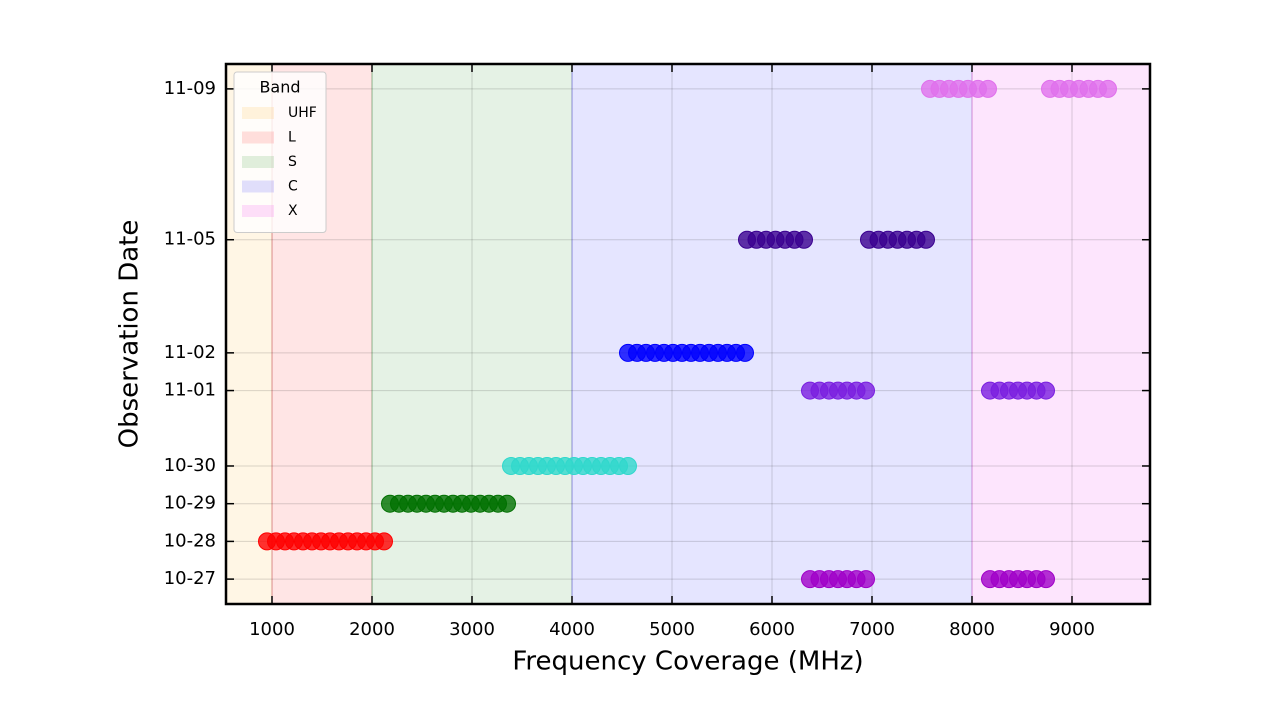 The height and width of the screenshot is (724, 1276). What do you see at coordinates (972, 629) in the screenshot?
I see `x-tick-label: 8000` at bounding box center [972, 629].